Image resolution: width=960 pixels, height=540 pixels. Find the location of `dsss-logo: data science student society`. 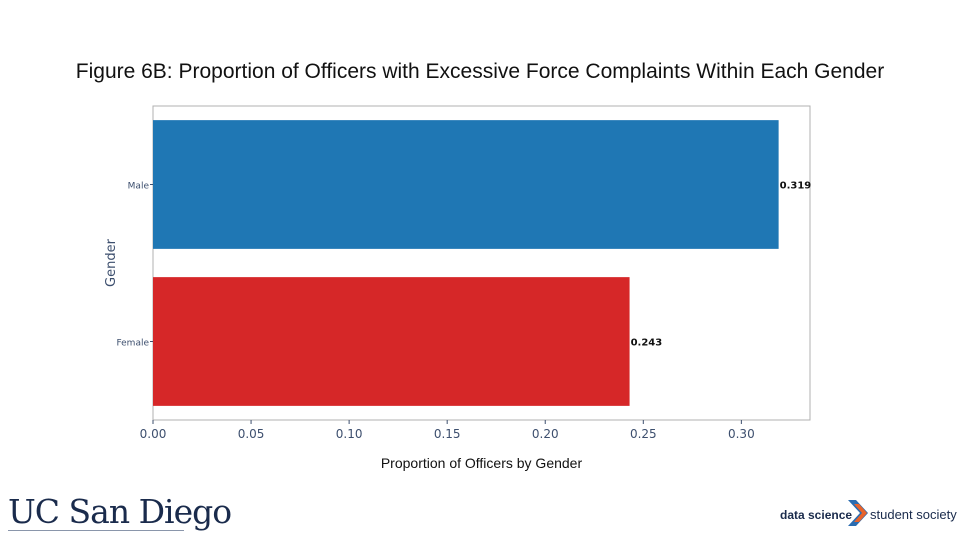

dsss-logo: data science student society is located at coordinates (868, 513).